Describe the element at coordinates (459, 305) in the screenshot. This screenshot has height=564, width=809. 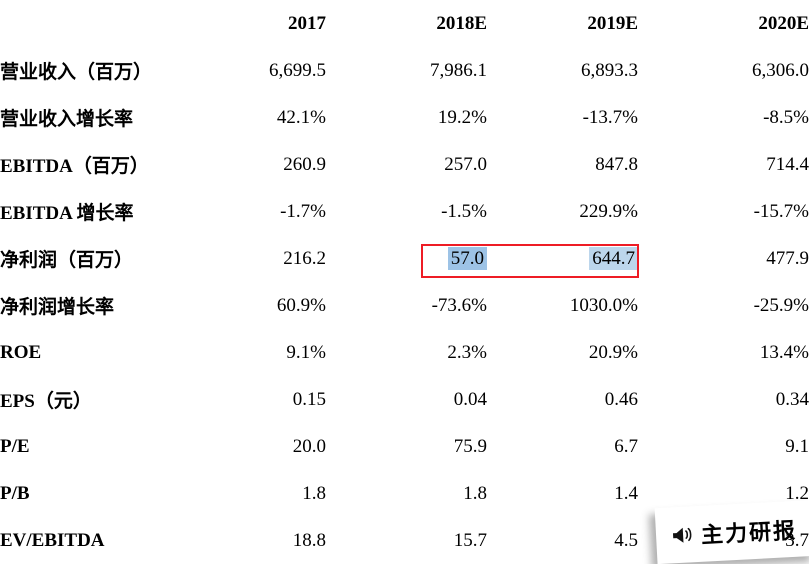
I see `cell-value: -73.6%` at that location.